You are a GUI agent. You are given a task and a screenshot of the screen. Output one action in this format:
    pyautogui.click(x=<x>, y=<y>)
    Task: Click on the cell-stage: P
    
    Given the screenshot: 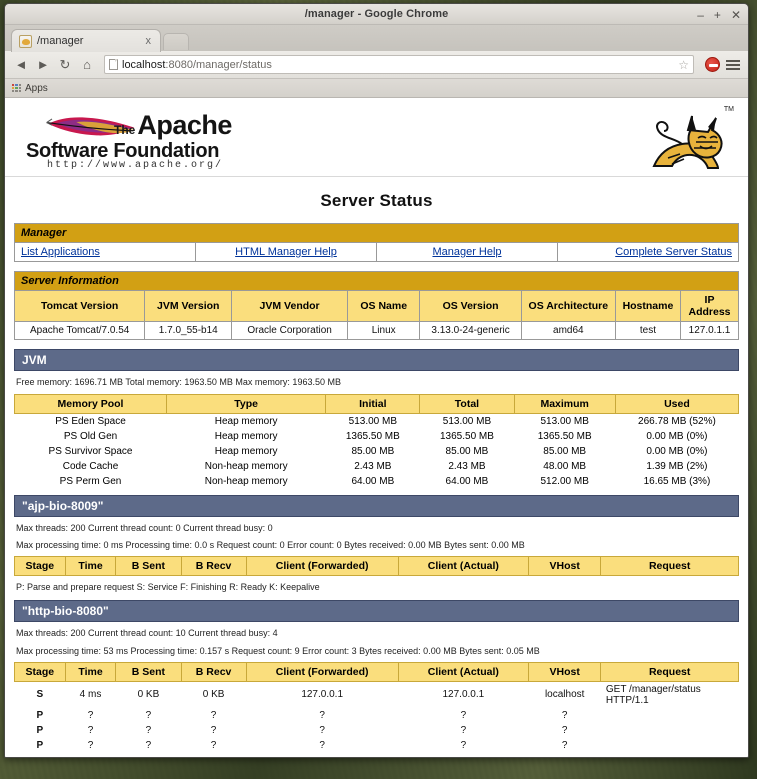 What is the action you would take?
    pyautogui.click(x=40, y=745)
    